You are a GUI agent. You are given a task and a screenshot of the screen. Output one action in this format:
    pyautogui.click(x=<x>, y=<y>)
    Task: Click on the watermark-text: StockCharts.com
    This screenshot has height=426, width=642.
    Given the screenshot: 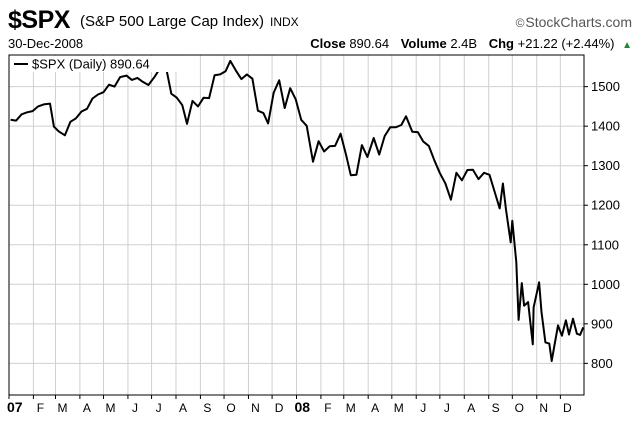 What is the action you would take?
    pyautogui.click(x=578, y=22)
    